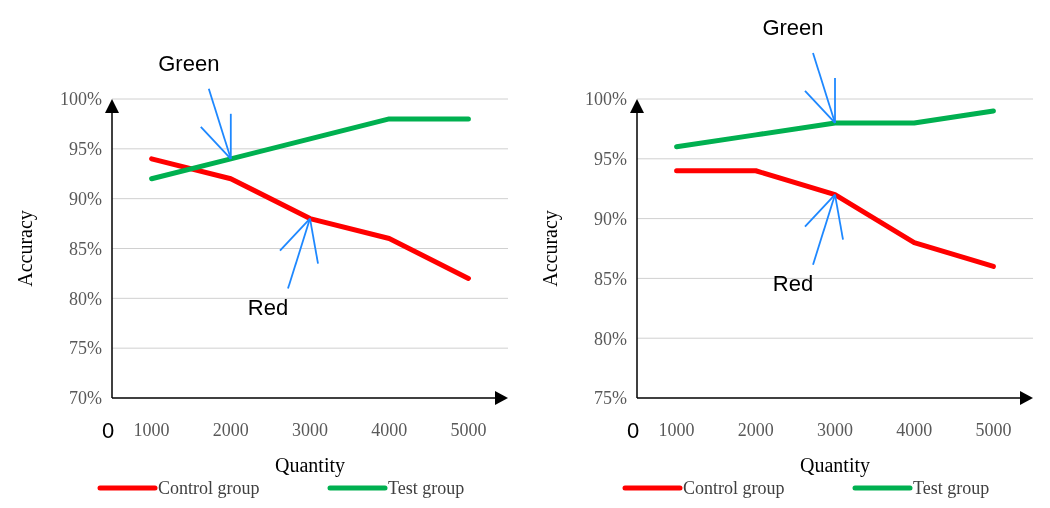  I want to click on y-tick-label: 70%, so click(85, 398).